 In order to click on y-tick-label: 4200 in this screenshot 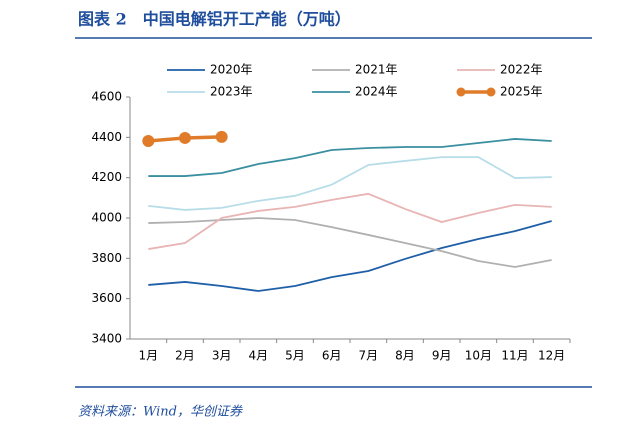, I will do `click(106, 177)`.